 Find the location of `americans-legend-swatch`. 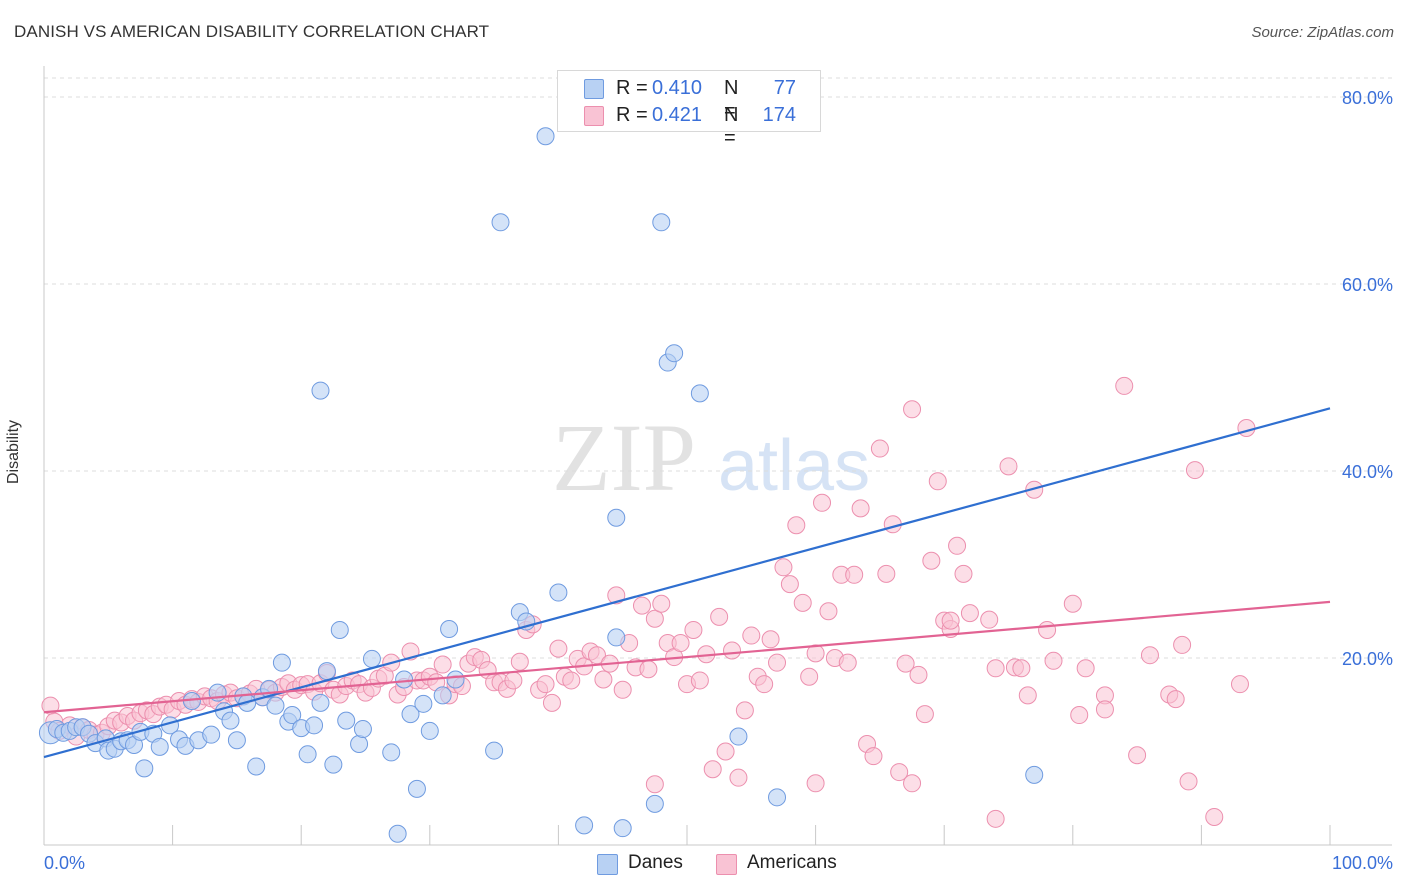

americans-legend-swatch is located at coordinates (726, 864).